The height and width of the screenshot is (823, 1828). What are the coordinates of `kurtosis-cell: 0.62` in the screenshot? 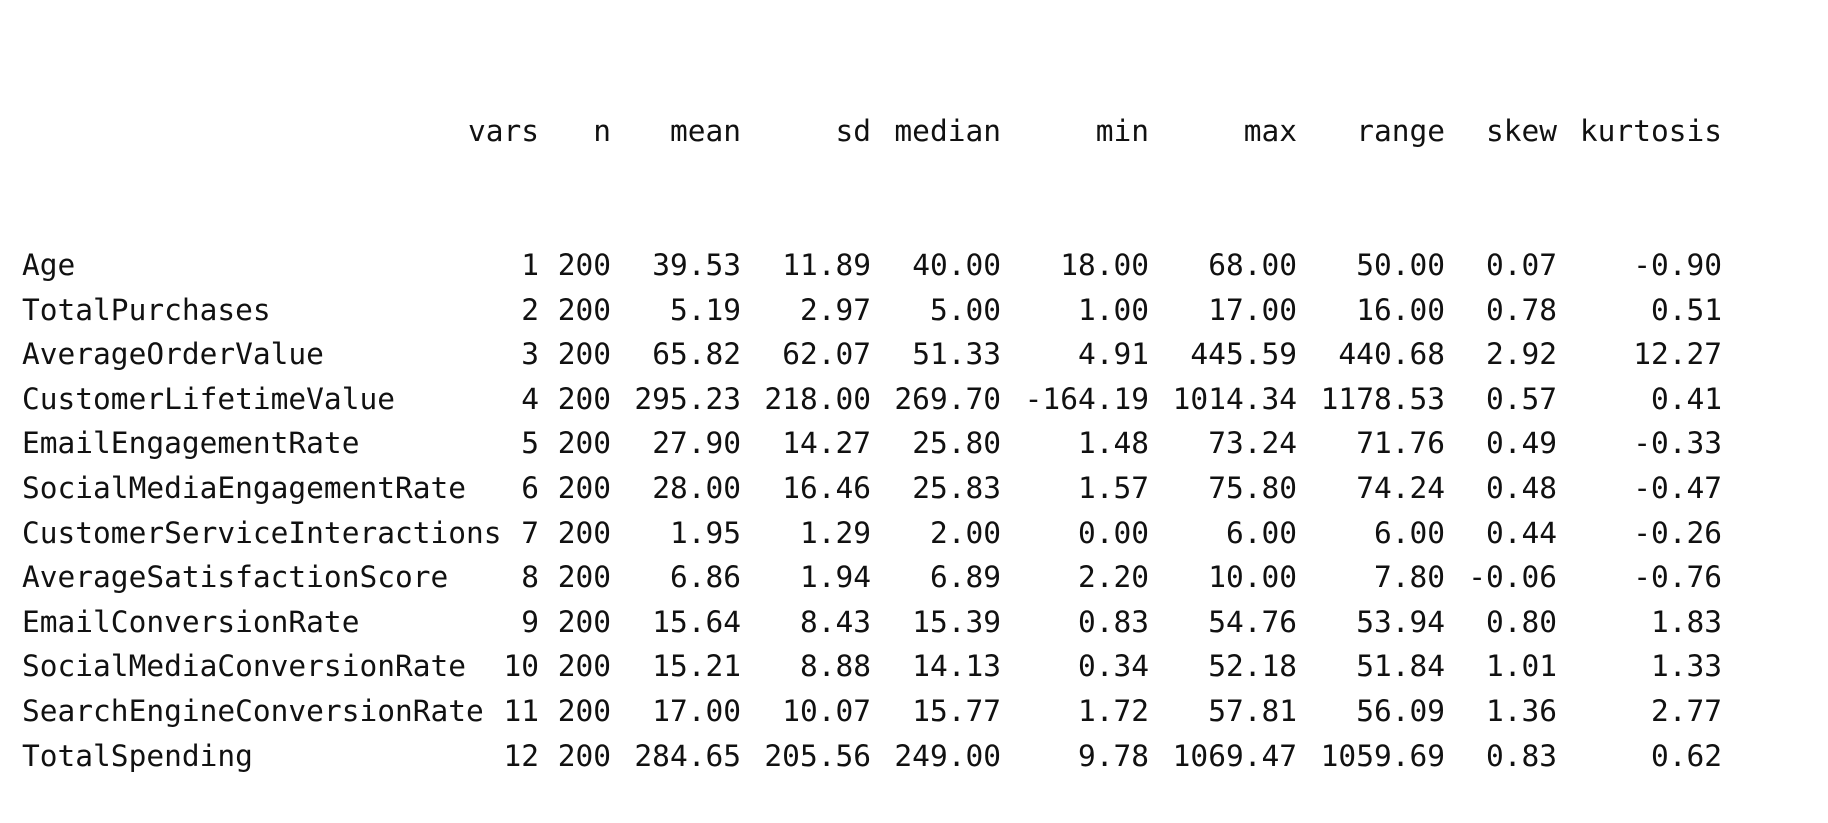 It's located at (1686, 755).